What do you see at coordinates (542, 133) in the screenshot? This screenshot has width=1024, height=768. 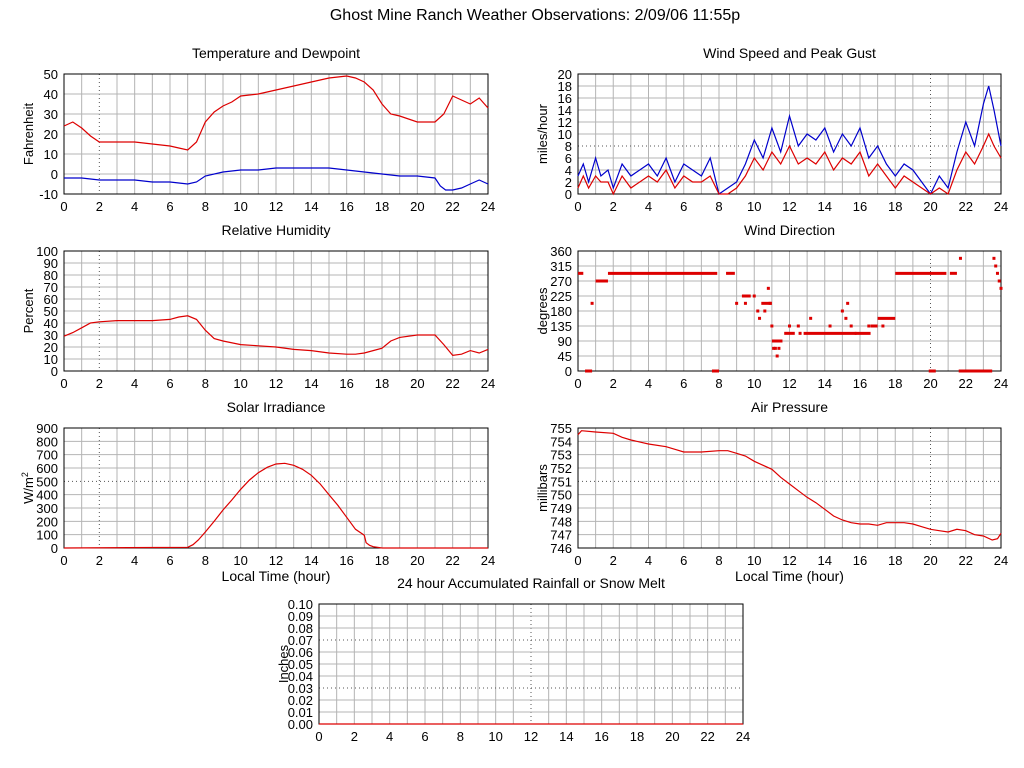 I see `y-axis-label: miles/hour` at bounding box center [542, 133].